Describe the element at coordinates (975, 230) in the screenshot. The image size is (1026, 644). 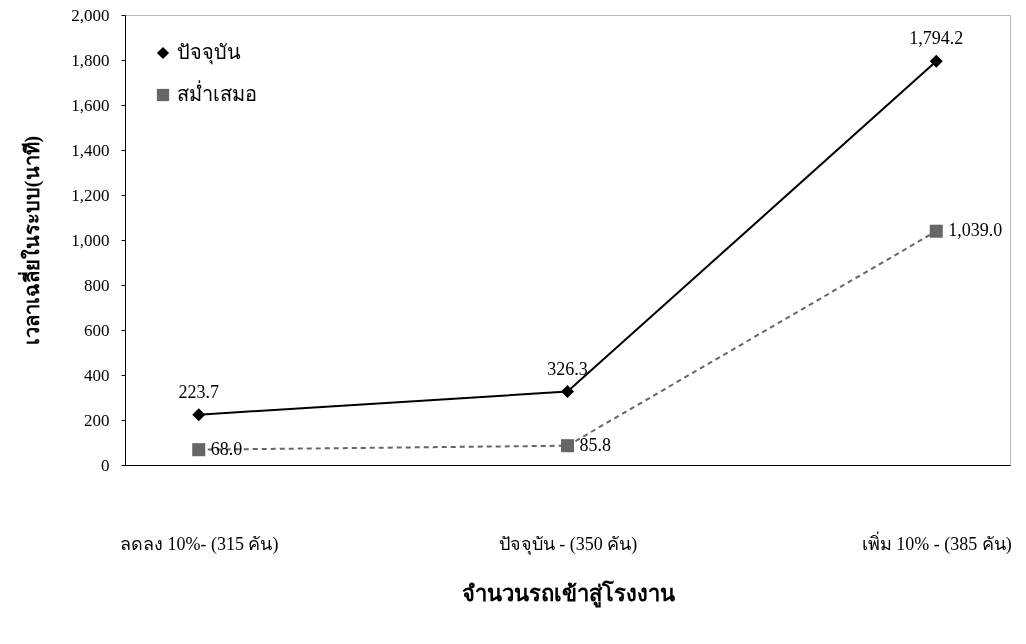
I see `data-label: 1,039.0` at that location.